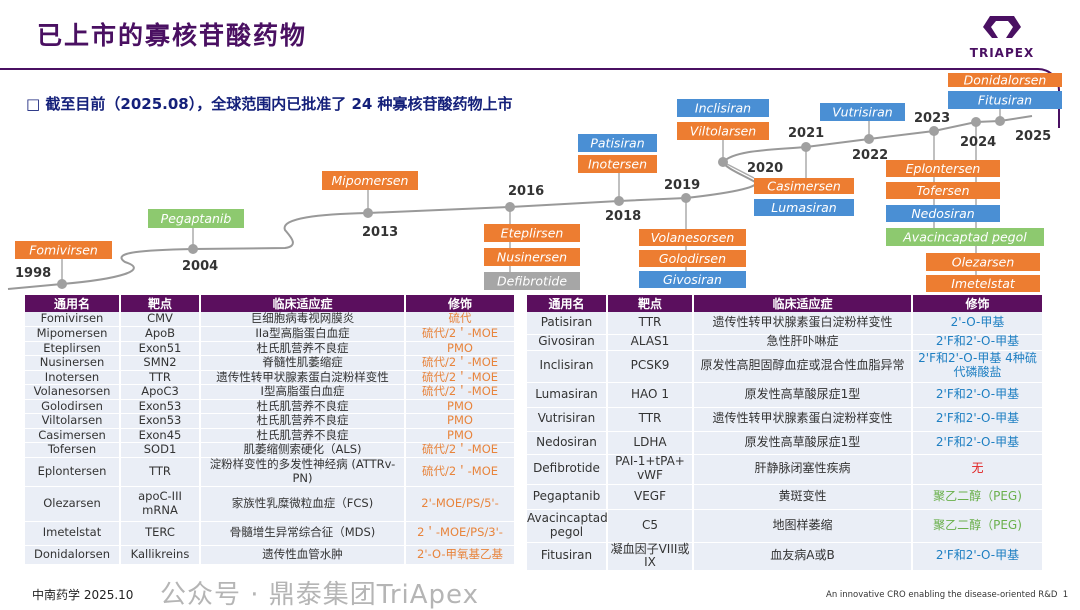  What do you see at coordinates (460, 533) in the screenshot?
I see `modification-cell: 2＇-MOE/PS/3'-` at bounding box center [460, 533].